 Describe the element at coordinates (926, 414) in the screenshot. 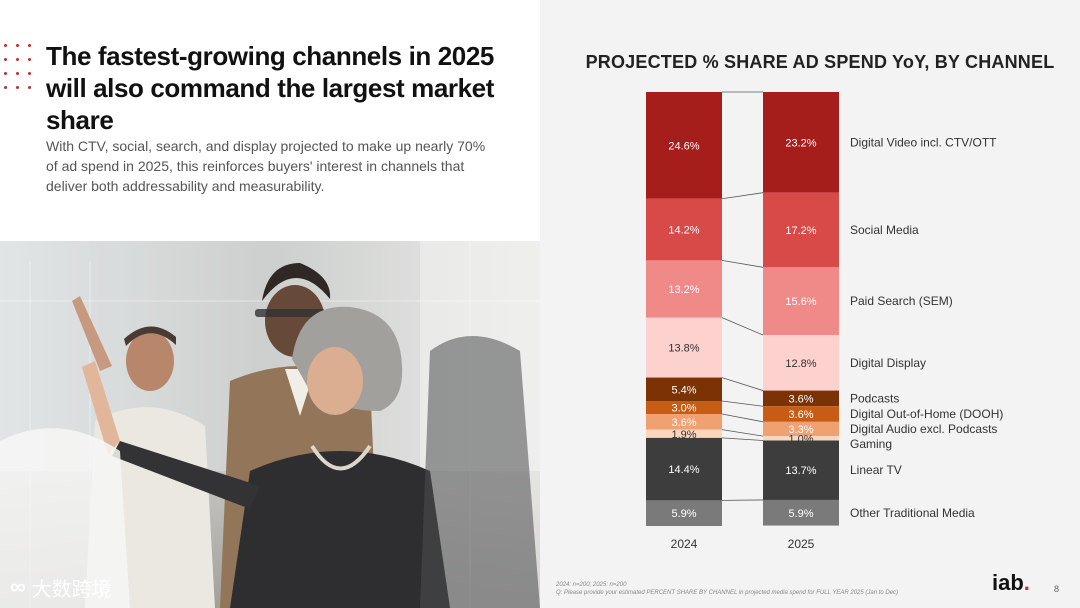

I see `legend-label: Digital Out-of-Home (DOOH)` at that location.